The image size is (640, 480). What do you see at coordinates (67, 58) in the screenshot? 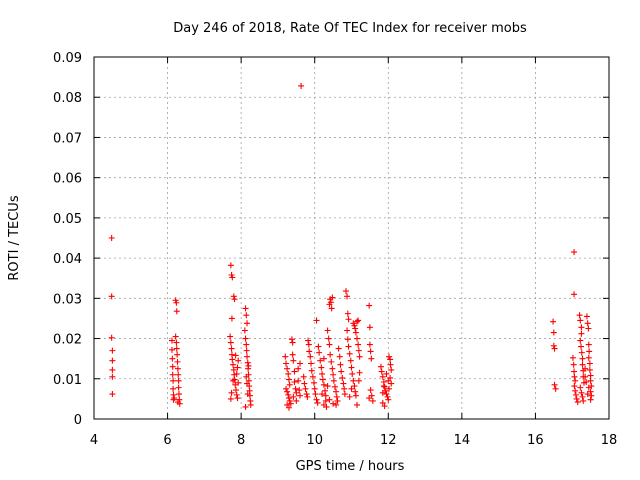
I see `y-tick-label: 0.09` at bounding box center [67, 58].